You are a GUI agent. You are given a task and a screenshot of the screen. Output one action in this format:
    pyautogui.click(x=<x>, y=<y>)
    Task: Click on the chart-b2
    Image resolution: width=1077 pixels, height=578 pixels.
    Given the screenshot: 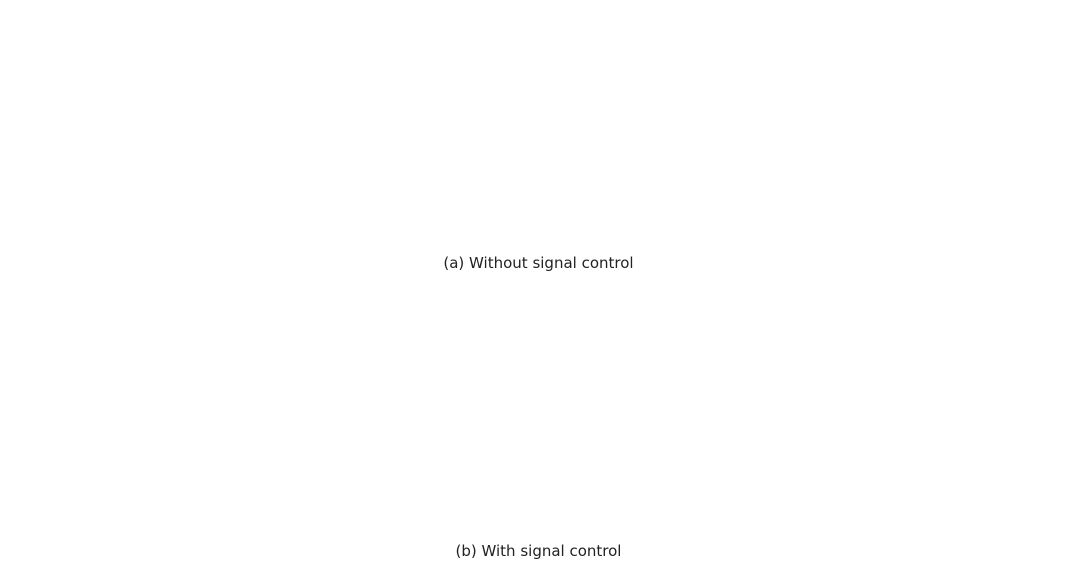 What is the action you would take?
    pyautogui.click(x=540, y=410)
    